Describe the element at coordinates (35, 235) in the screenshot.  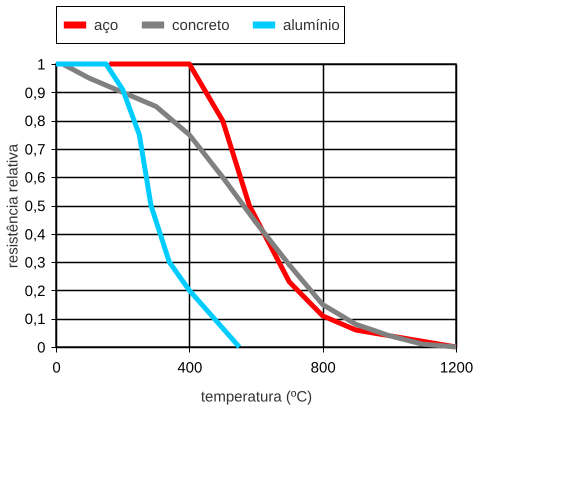
I see `y-tick-label: 0,4` at that location.